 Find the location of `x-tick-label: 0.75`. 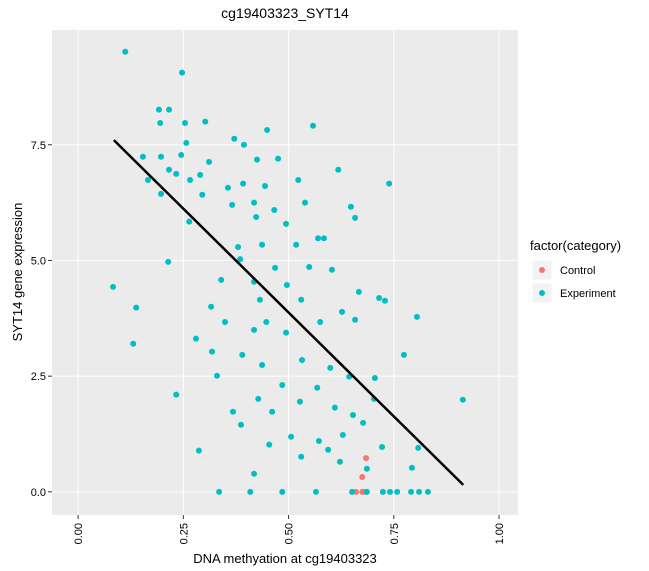

x-tick-label: 0.75 is located at coordinates (395, 533).